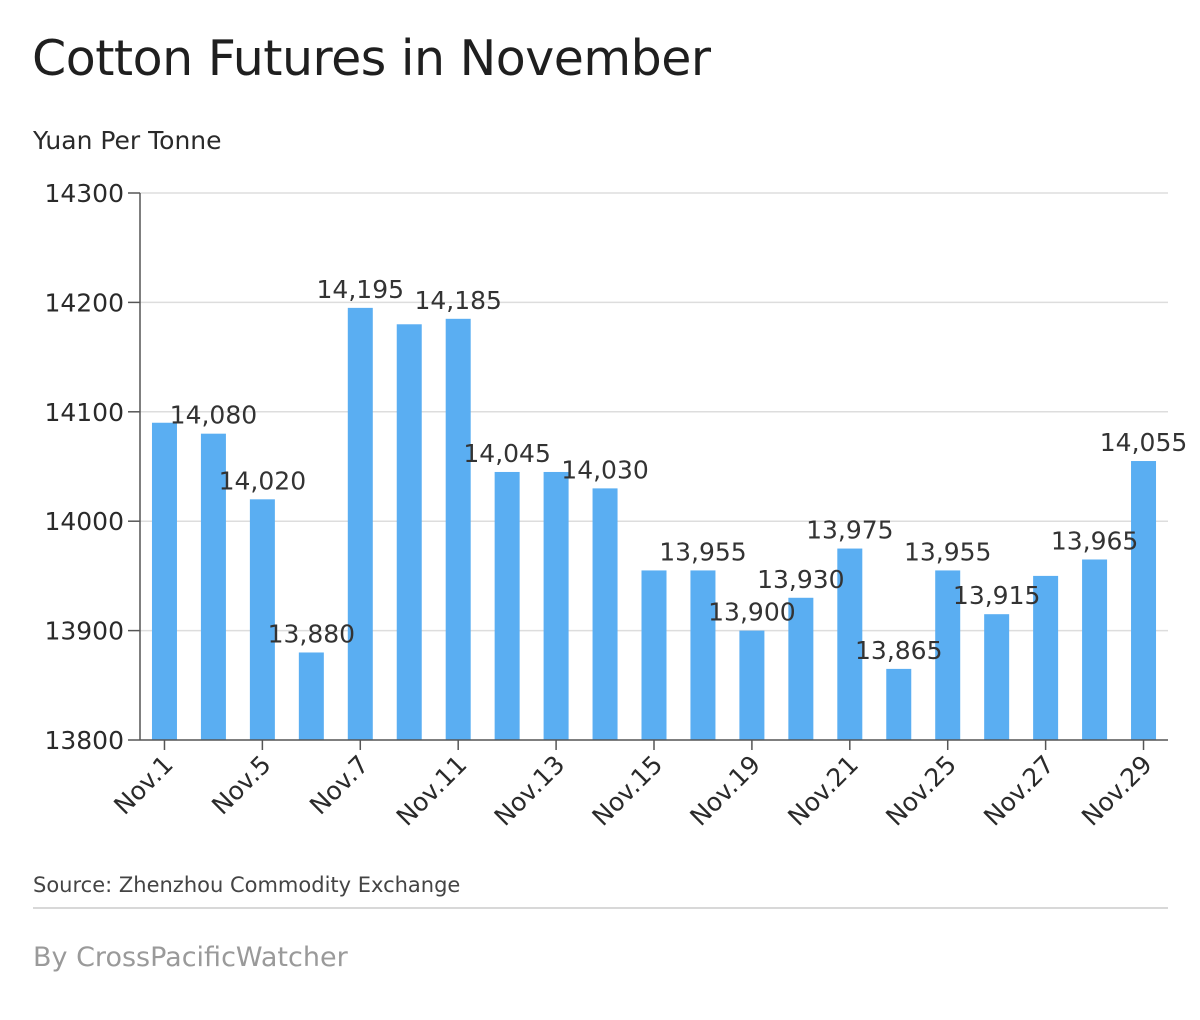  I want to click on data-label: 14,020, so click(262, 480).